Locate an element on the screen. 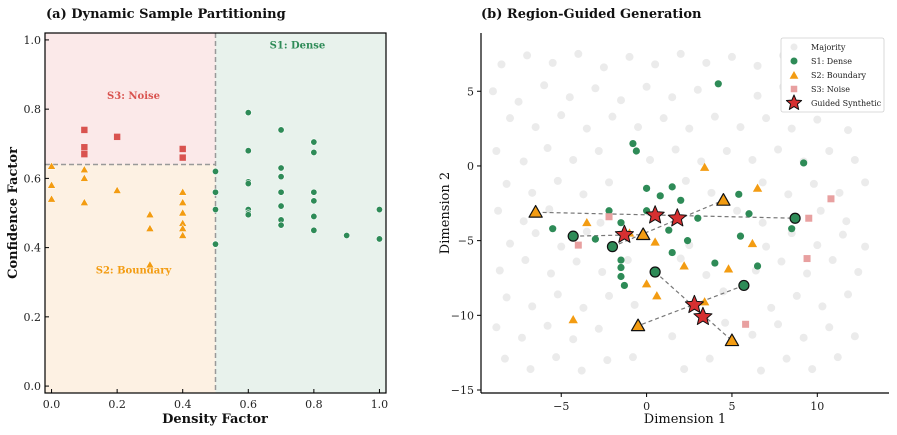 This screenshot has height=435, width=897. x-tick-label: 0.6 is located at coordinates (249, 404).